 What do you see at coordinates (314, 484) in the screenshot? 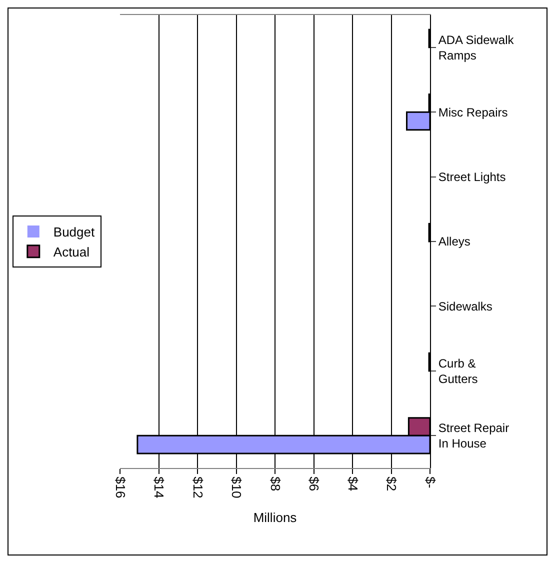
I see `x-tick-label: $6` at bounding box center [314, 484].